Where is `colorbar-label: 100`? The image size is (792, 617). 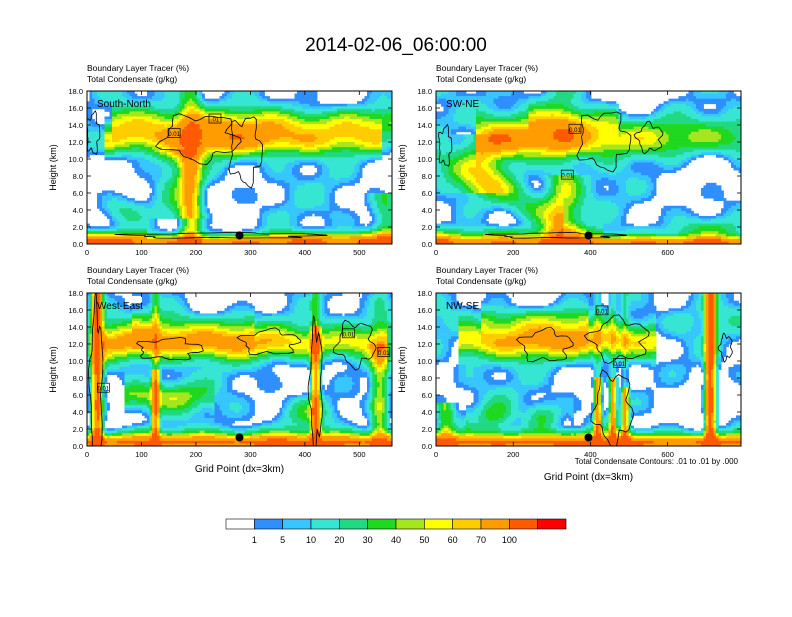 colorbar-label: 100 is located at coordinates (509, 540).